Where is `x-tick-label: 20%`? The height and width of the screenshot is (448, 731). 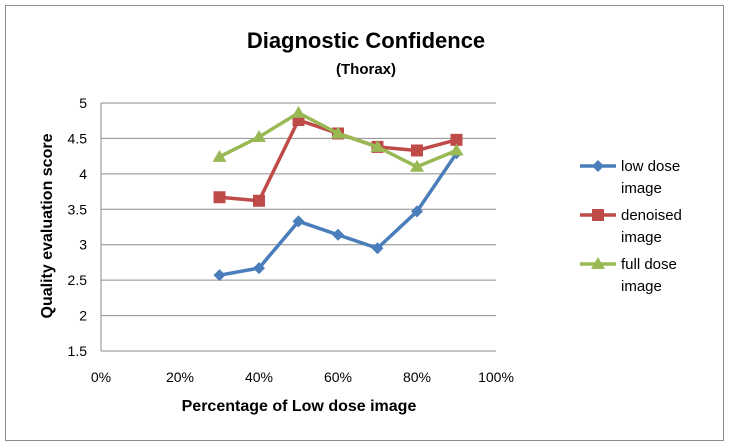 x-tick-label: 20% is located at coordinates (180, 377).